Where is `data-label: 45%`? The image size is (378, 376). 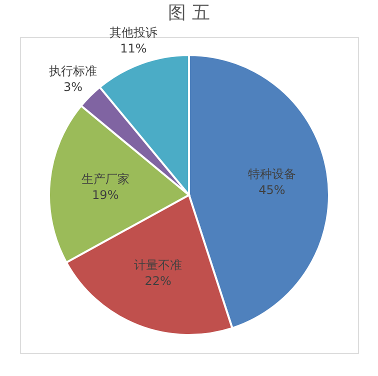 data-label: 45% is located at coordinates (272, 189).